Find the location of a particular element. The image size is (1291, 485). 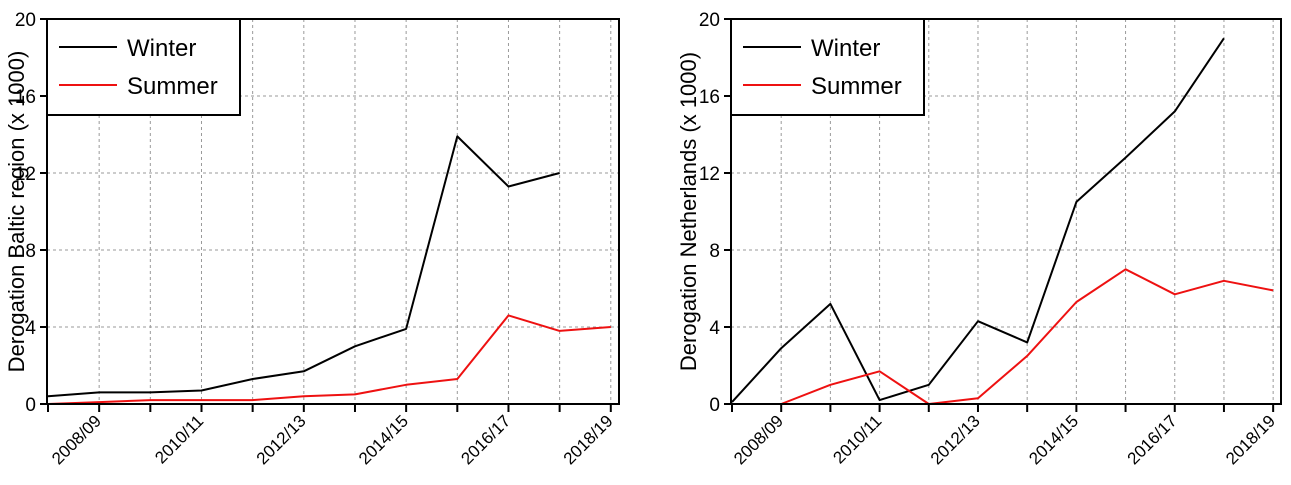

y-axis-title: Derogation Baltic region (x 1000) is located at coordinates (16, 212).